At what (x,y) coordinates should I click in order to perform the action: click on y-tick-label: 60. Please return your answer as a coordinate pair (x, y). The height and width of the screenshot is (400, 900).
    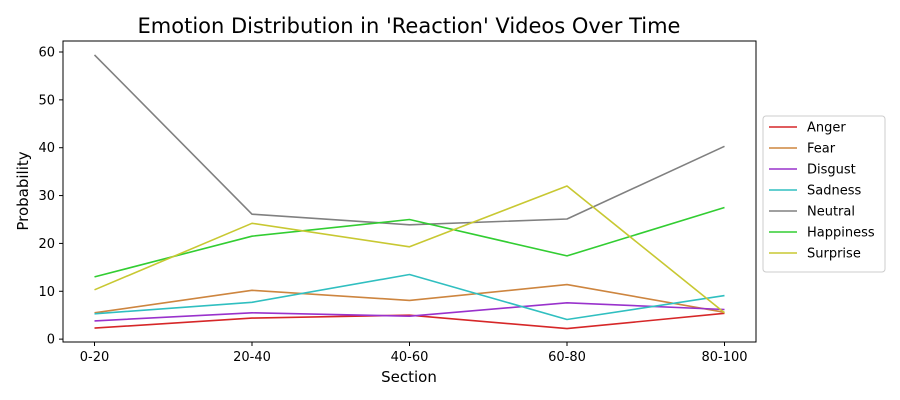
    Looking at the image, I should click on (46, 53).